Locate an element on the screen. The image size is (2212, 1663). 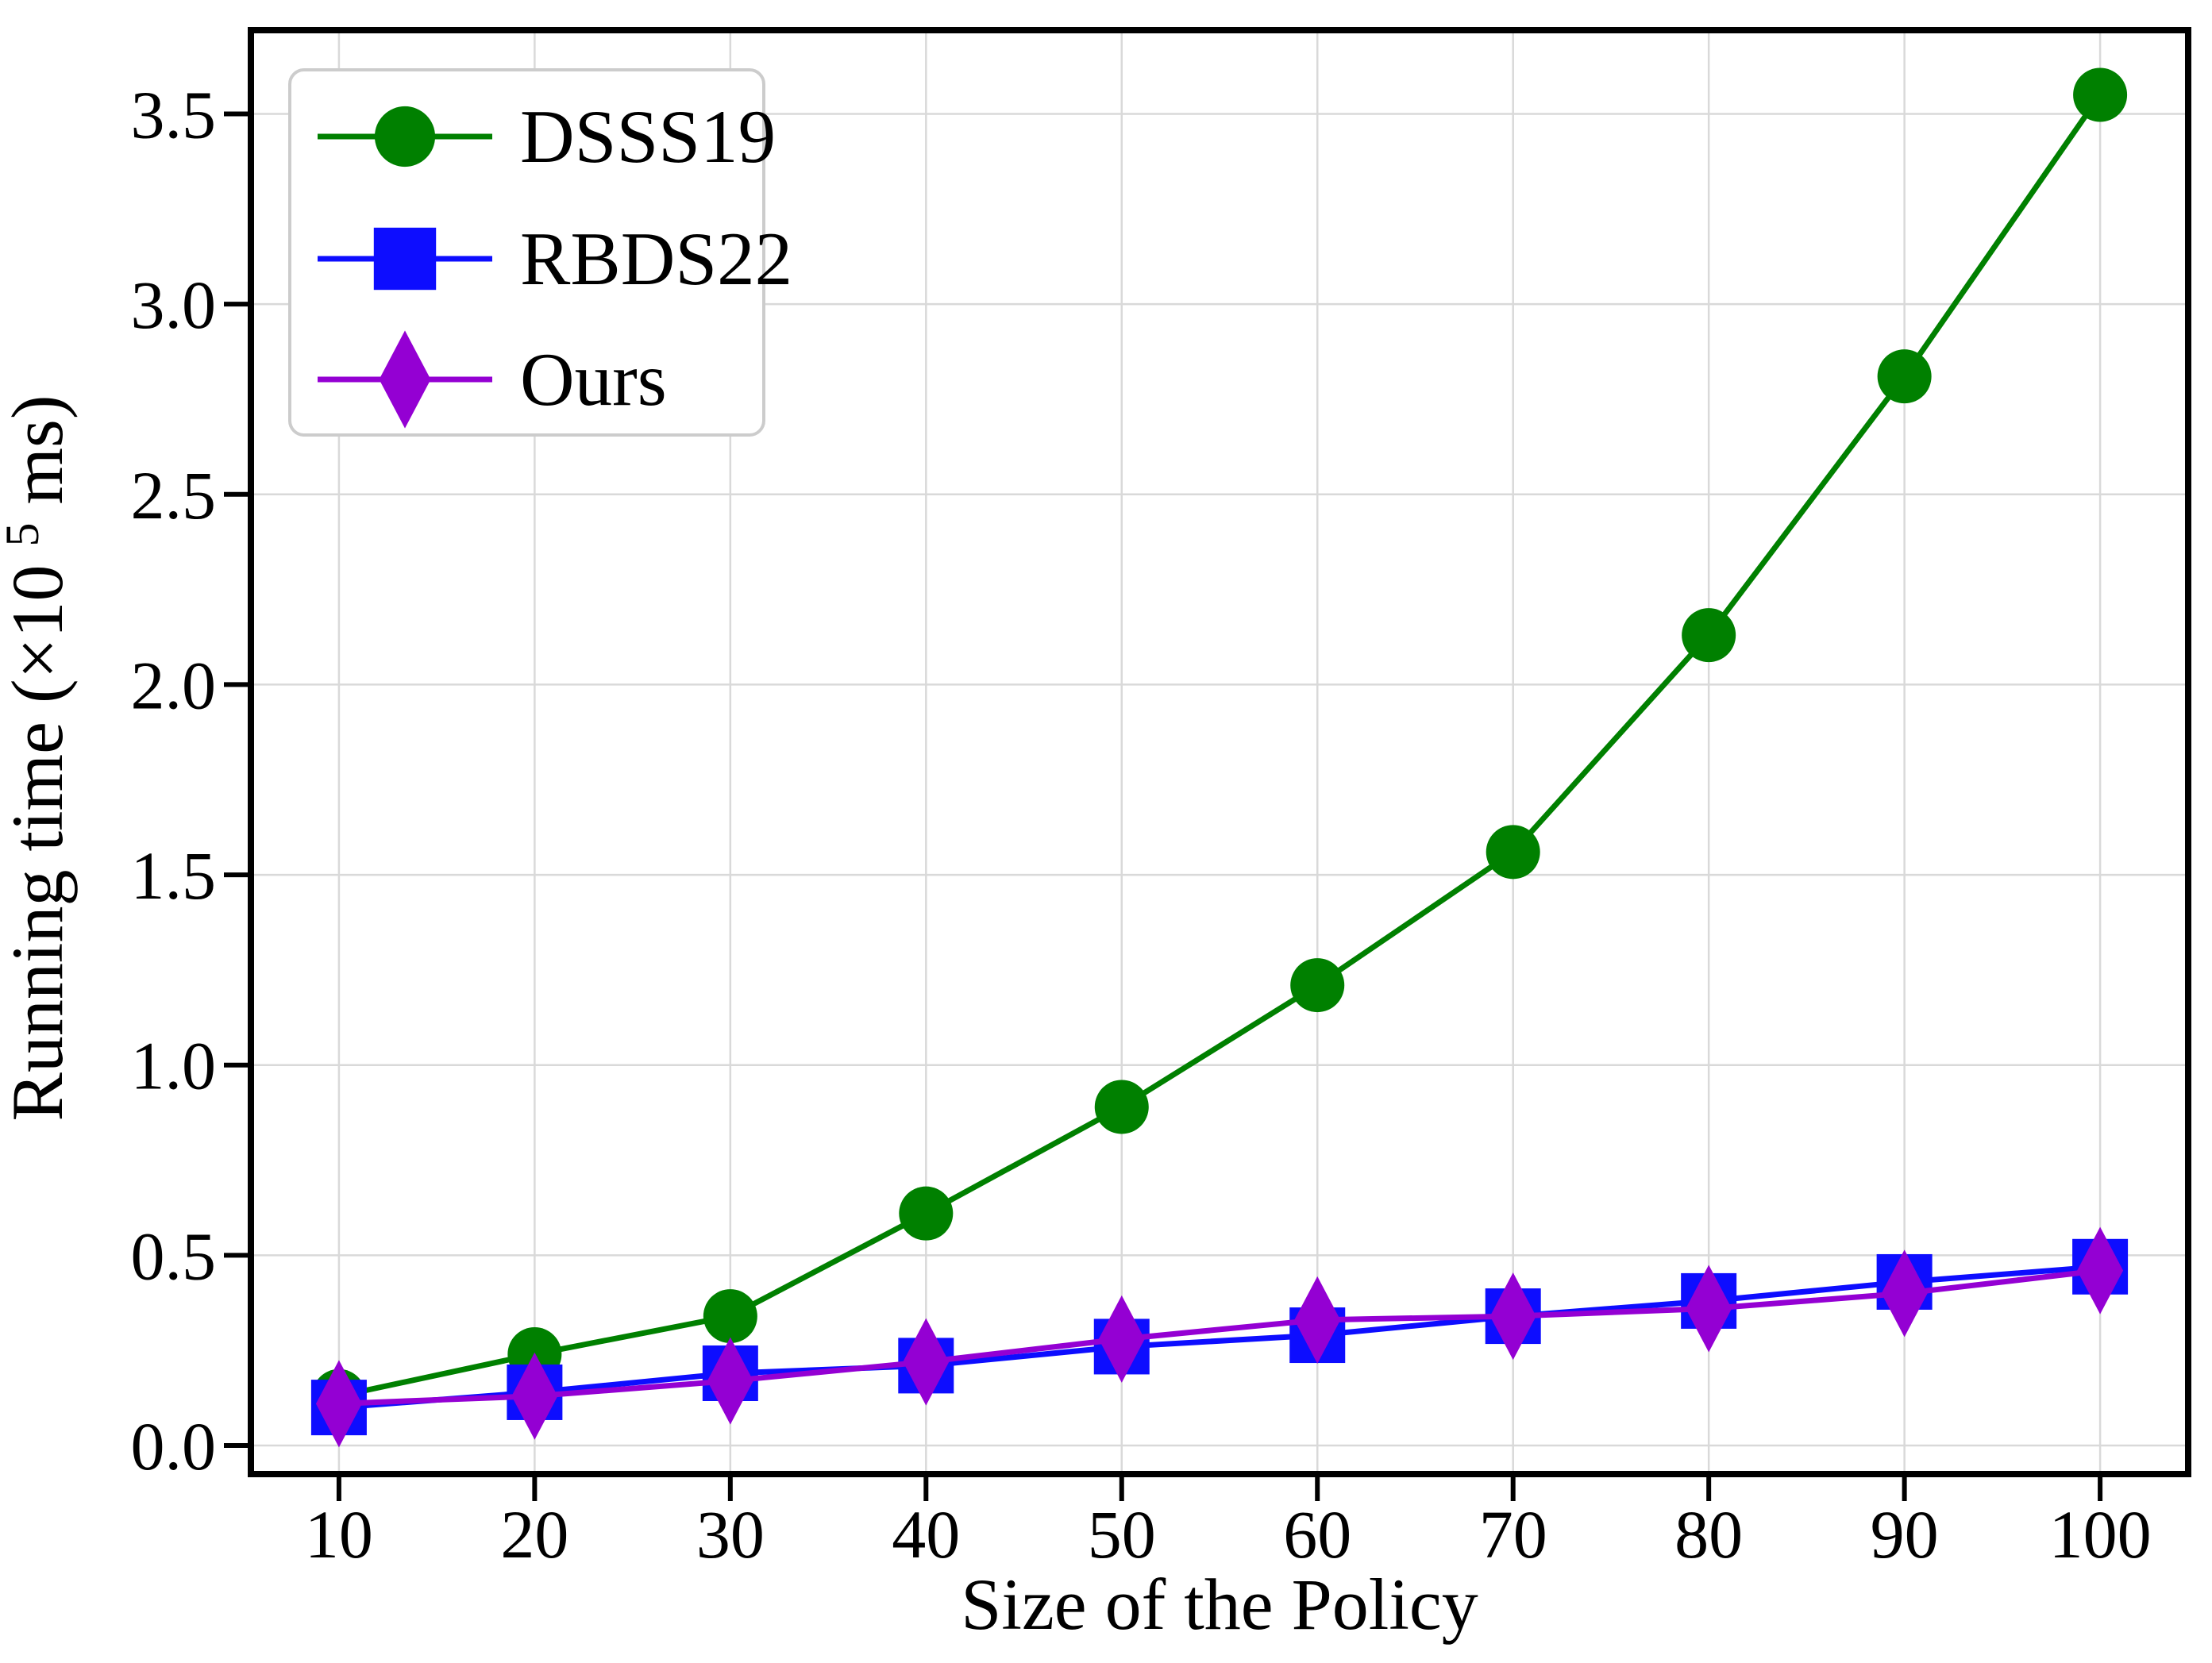
legend-item-DSSS19: DSSS19 is located at coordinates (547, 136).